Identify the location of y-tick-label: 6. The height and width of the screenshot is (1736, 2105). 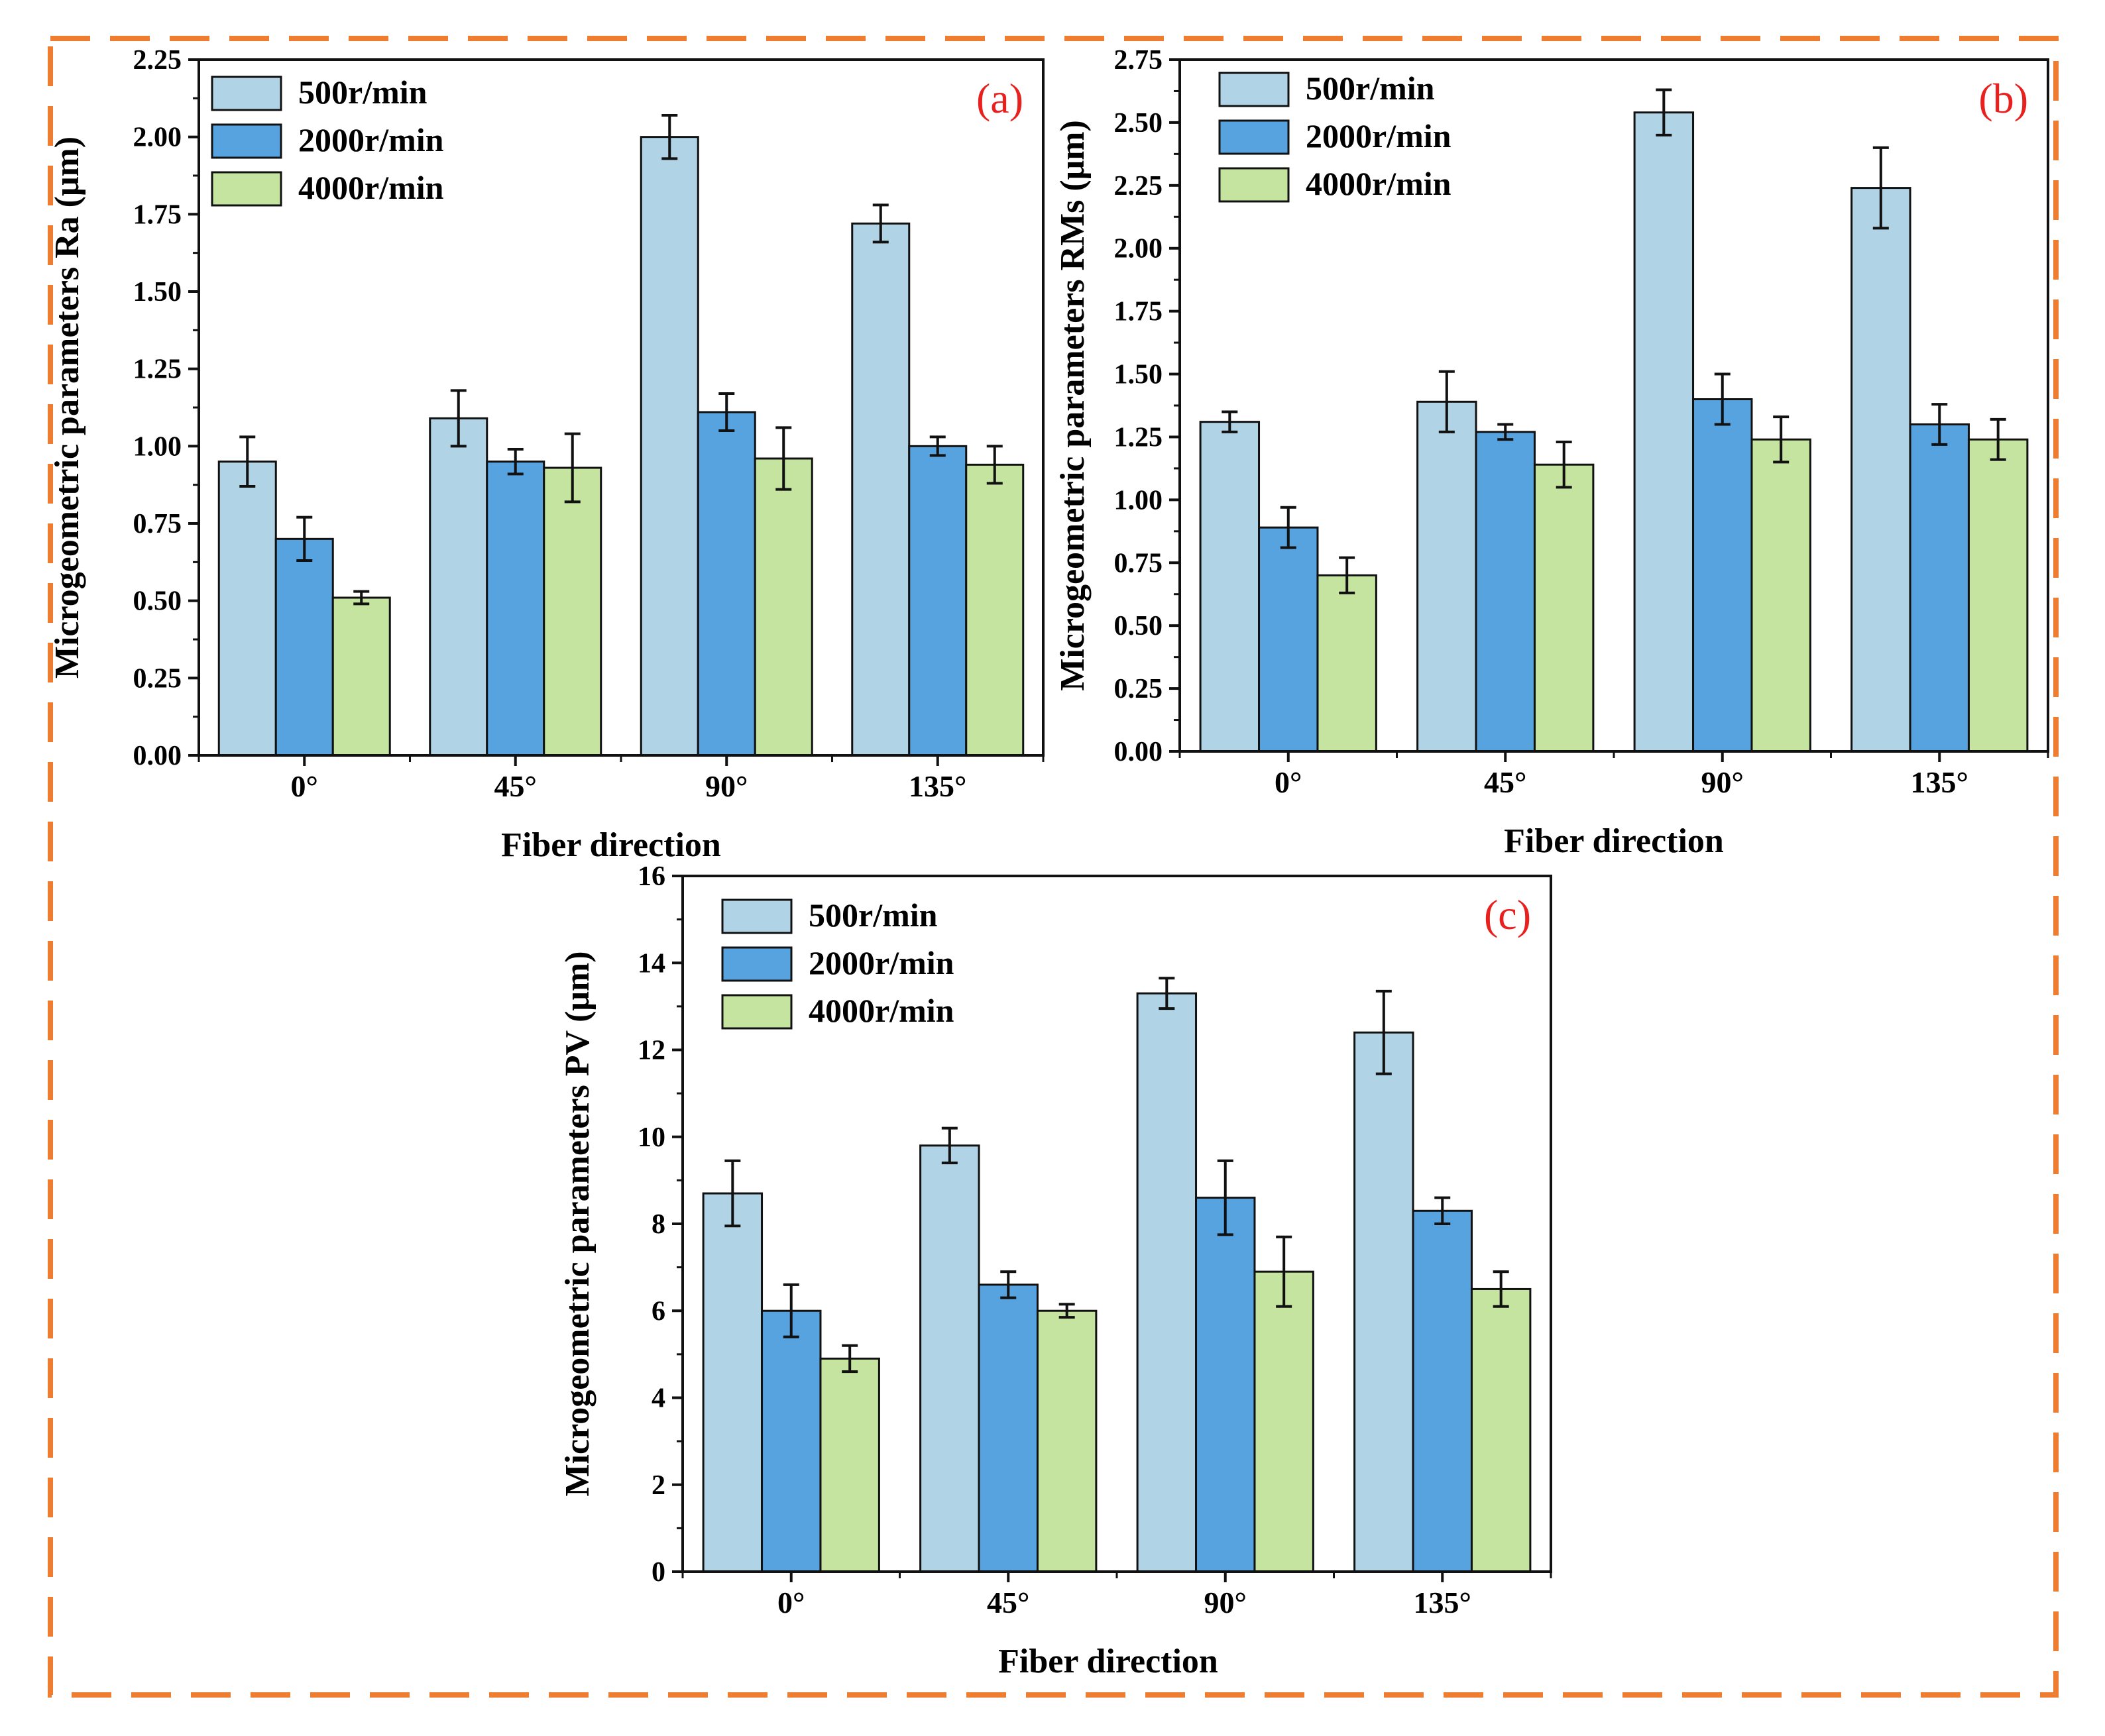
(658, 1311).